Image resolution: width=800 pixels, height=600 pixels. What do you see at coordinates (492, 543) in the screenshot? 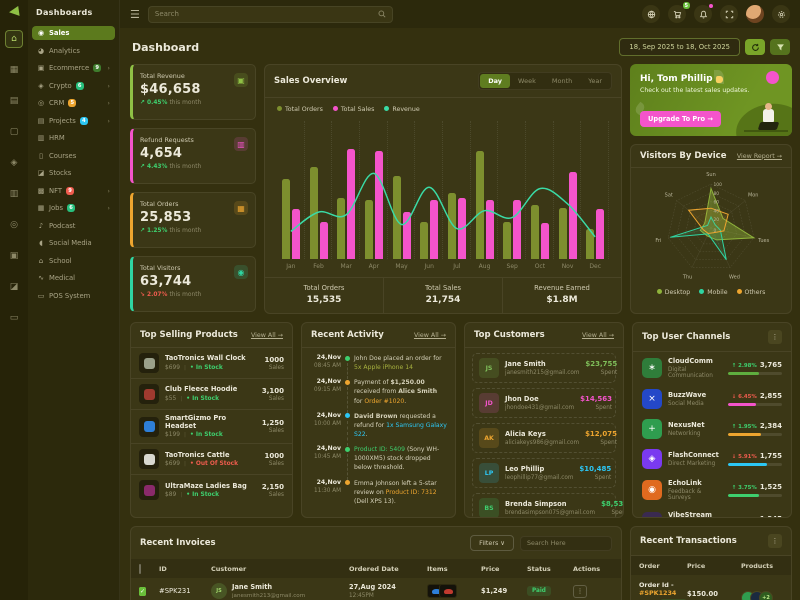
I see `filters-button: Filters ∨` at bounding box center [492, 543].